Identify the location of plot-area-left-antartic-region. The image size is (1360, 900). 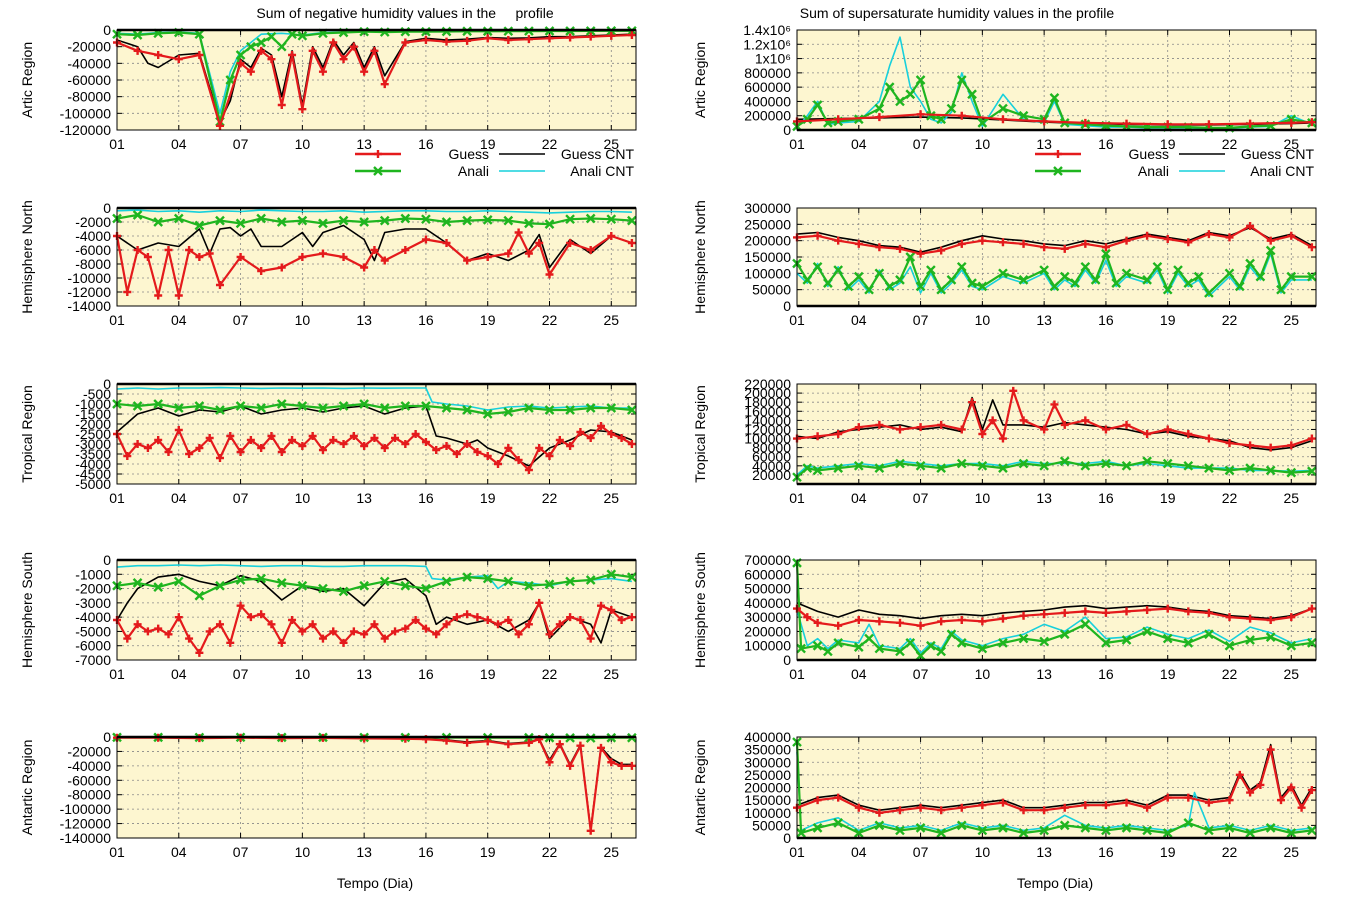
(376, 787).